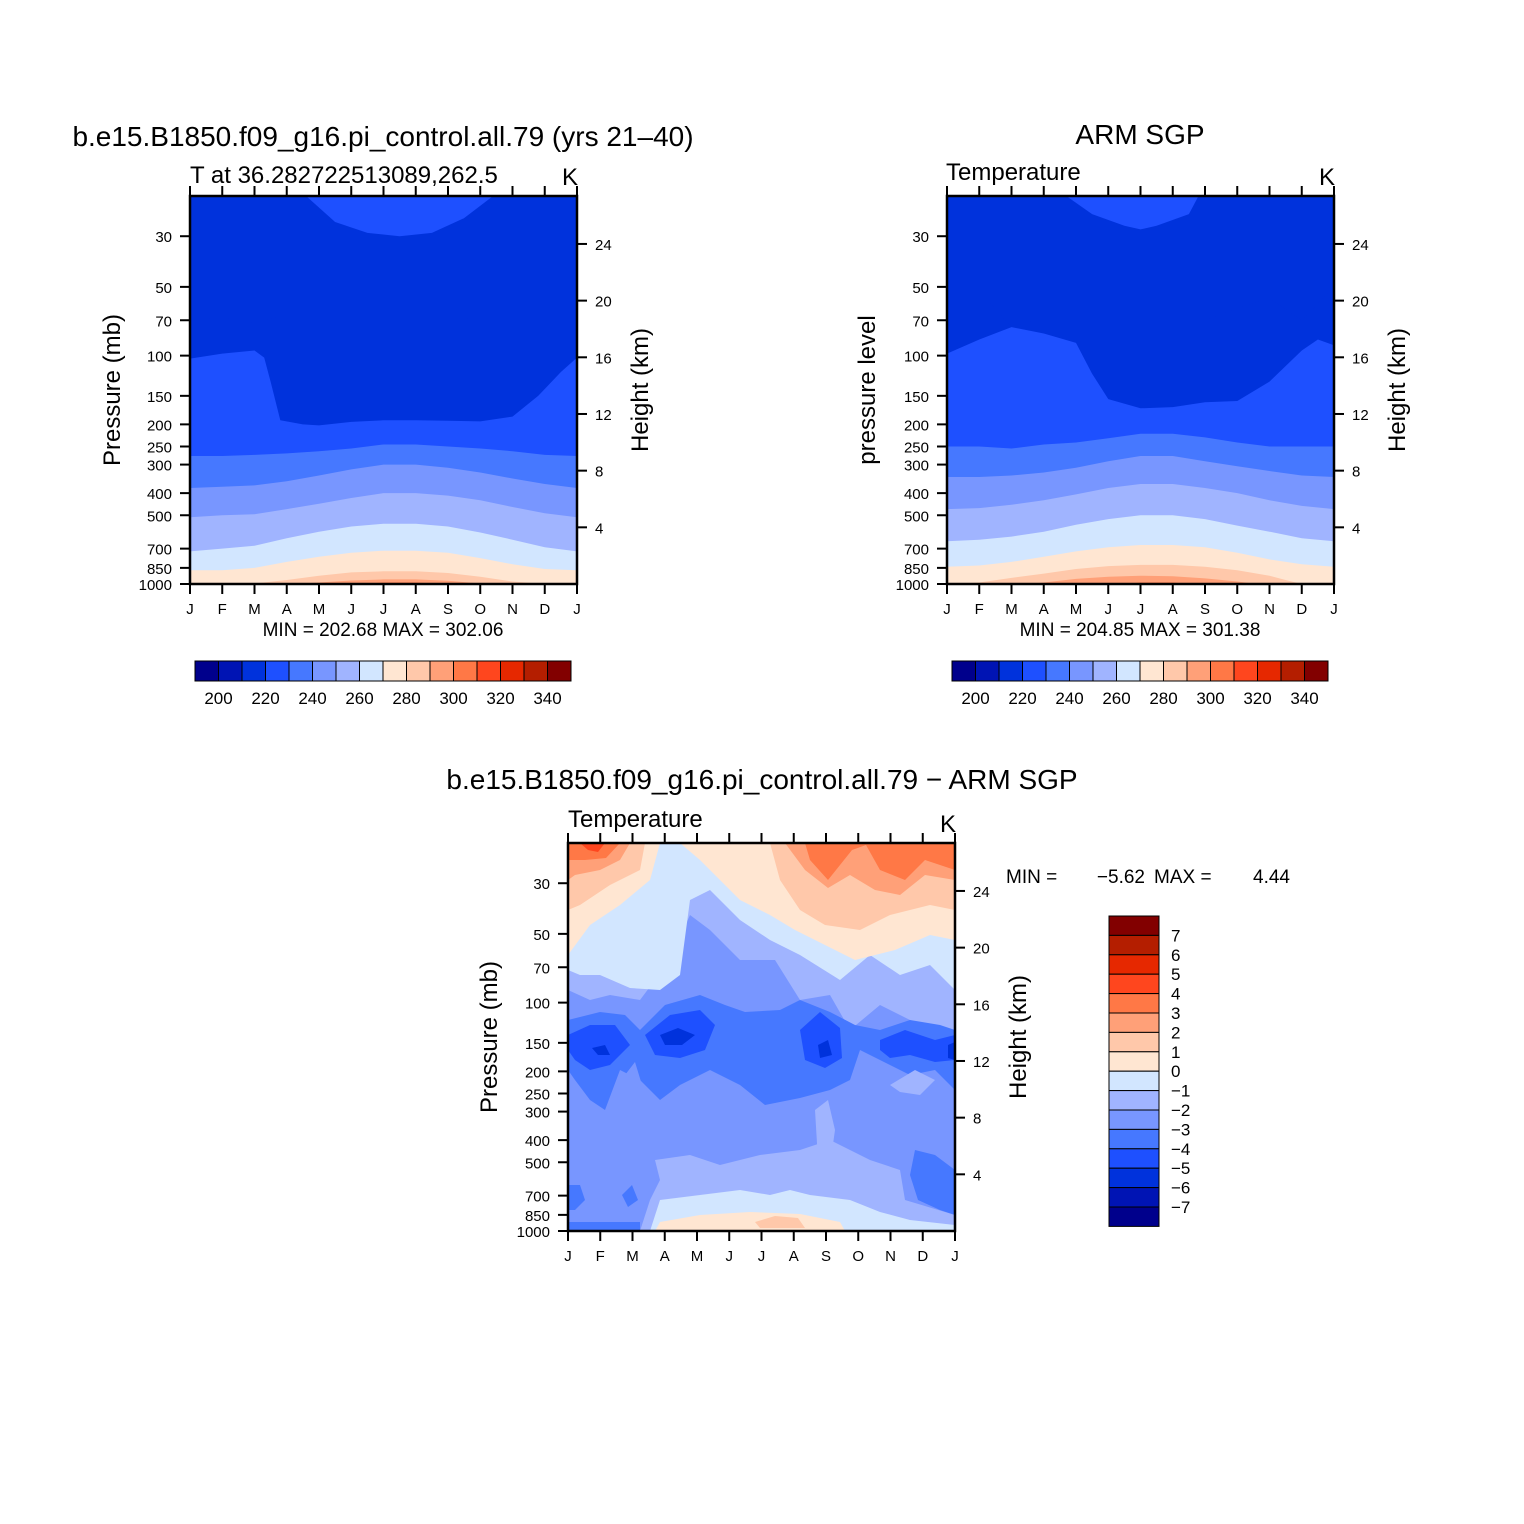 This screenshot has width=1524, height=1524. I want to click on y-tick-label: 700, so click(159, 550).